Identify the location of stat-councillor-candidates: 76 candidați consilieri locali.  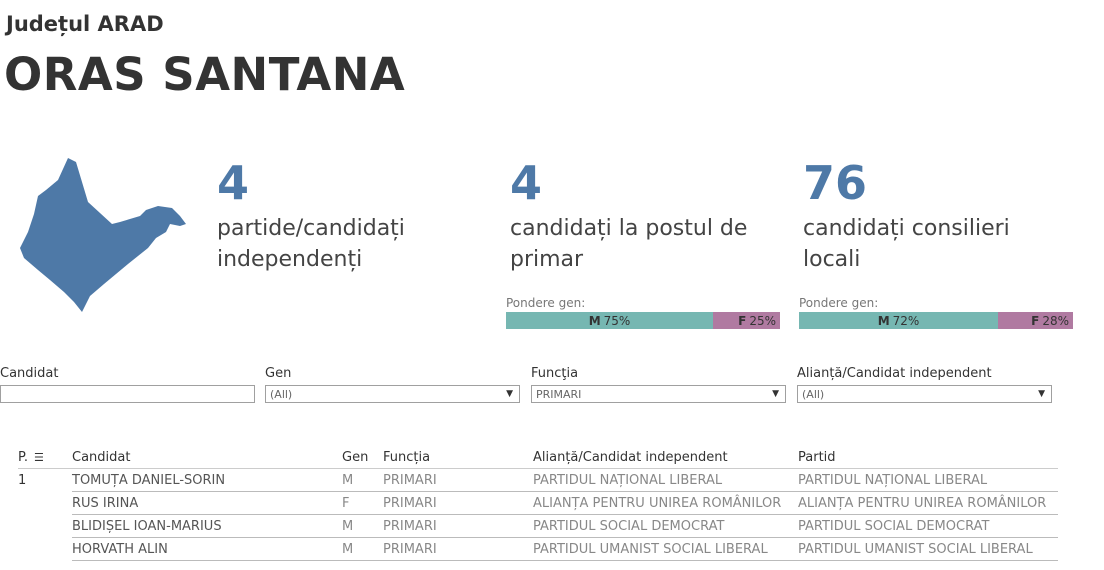
(938, 216).